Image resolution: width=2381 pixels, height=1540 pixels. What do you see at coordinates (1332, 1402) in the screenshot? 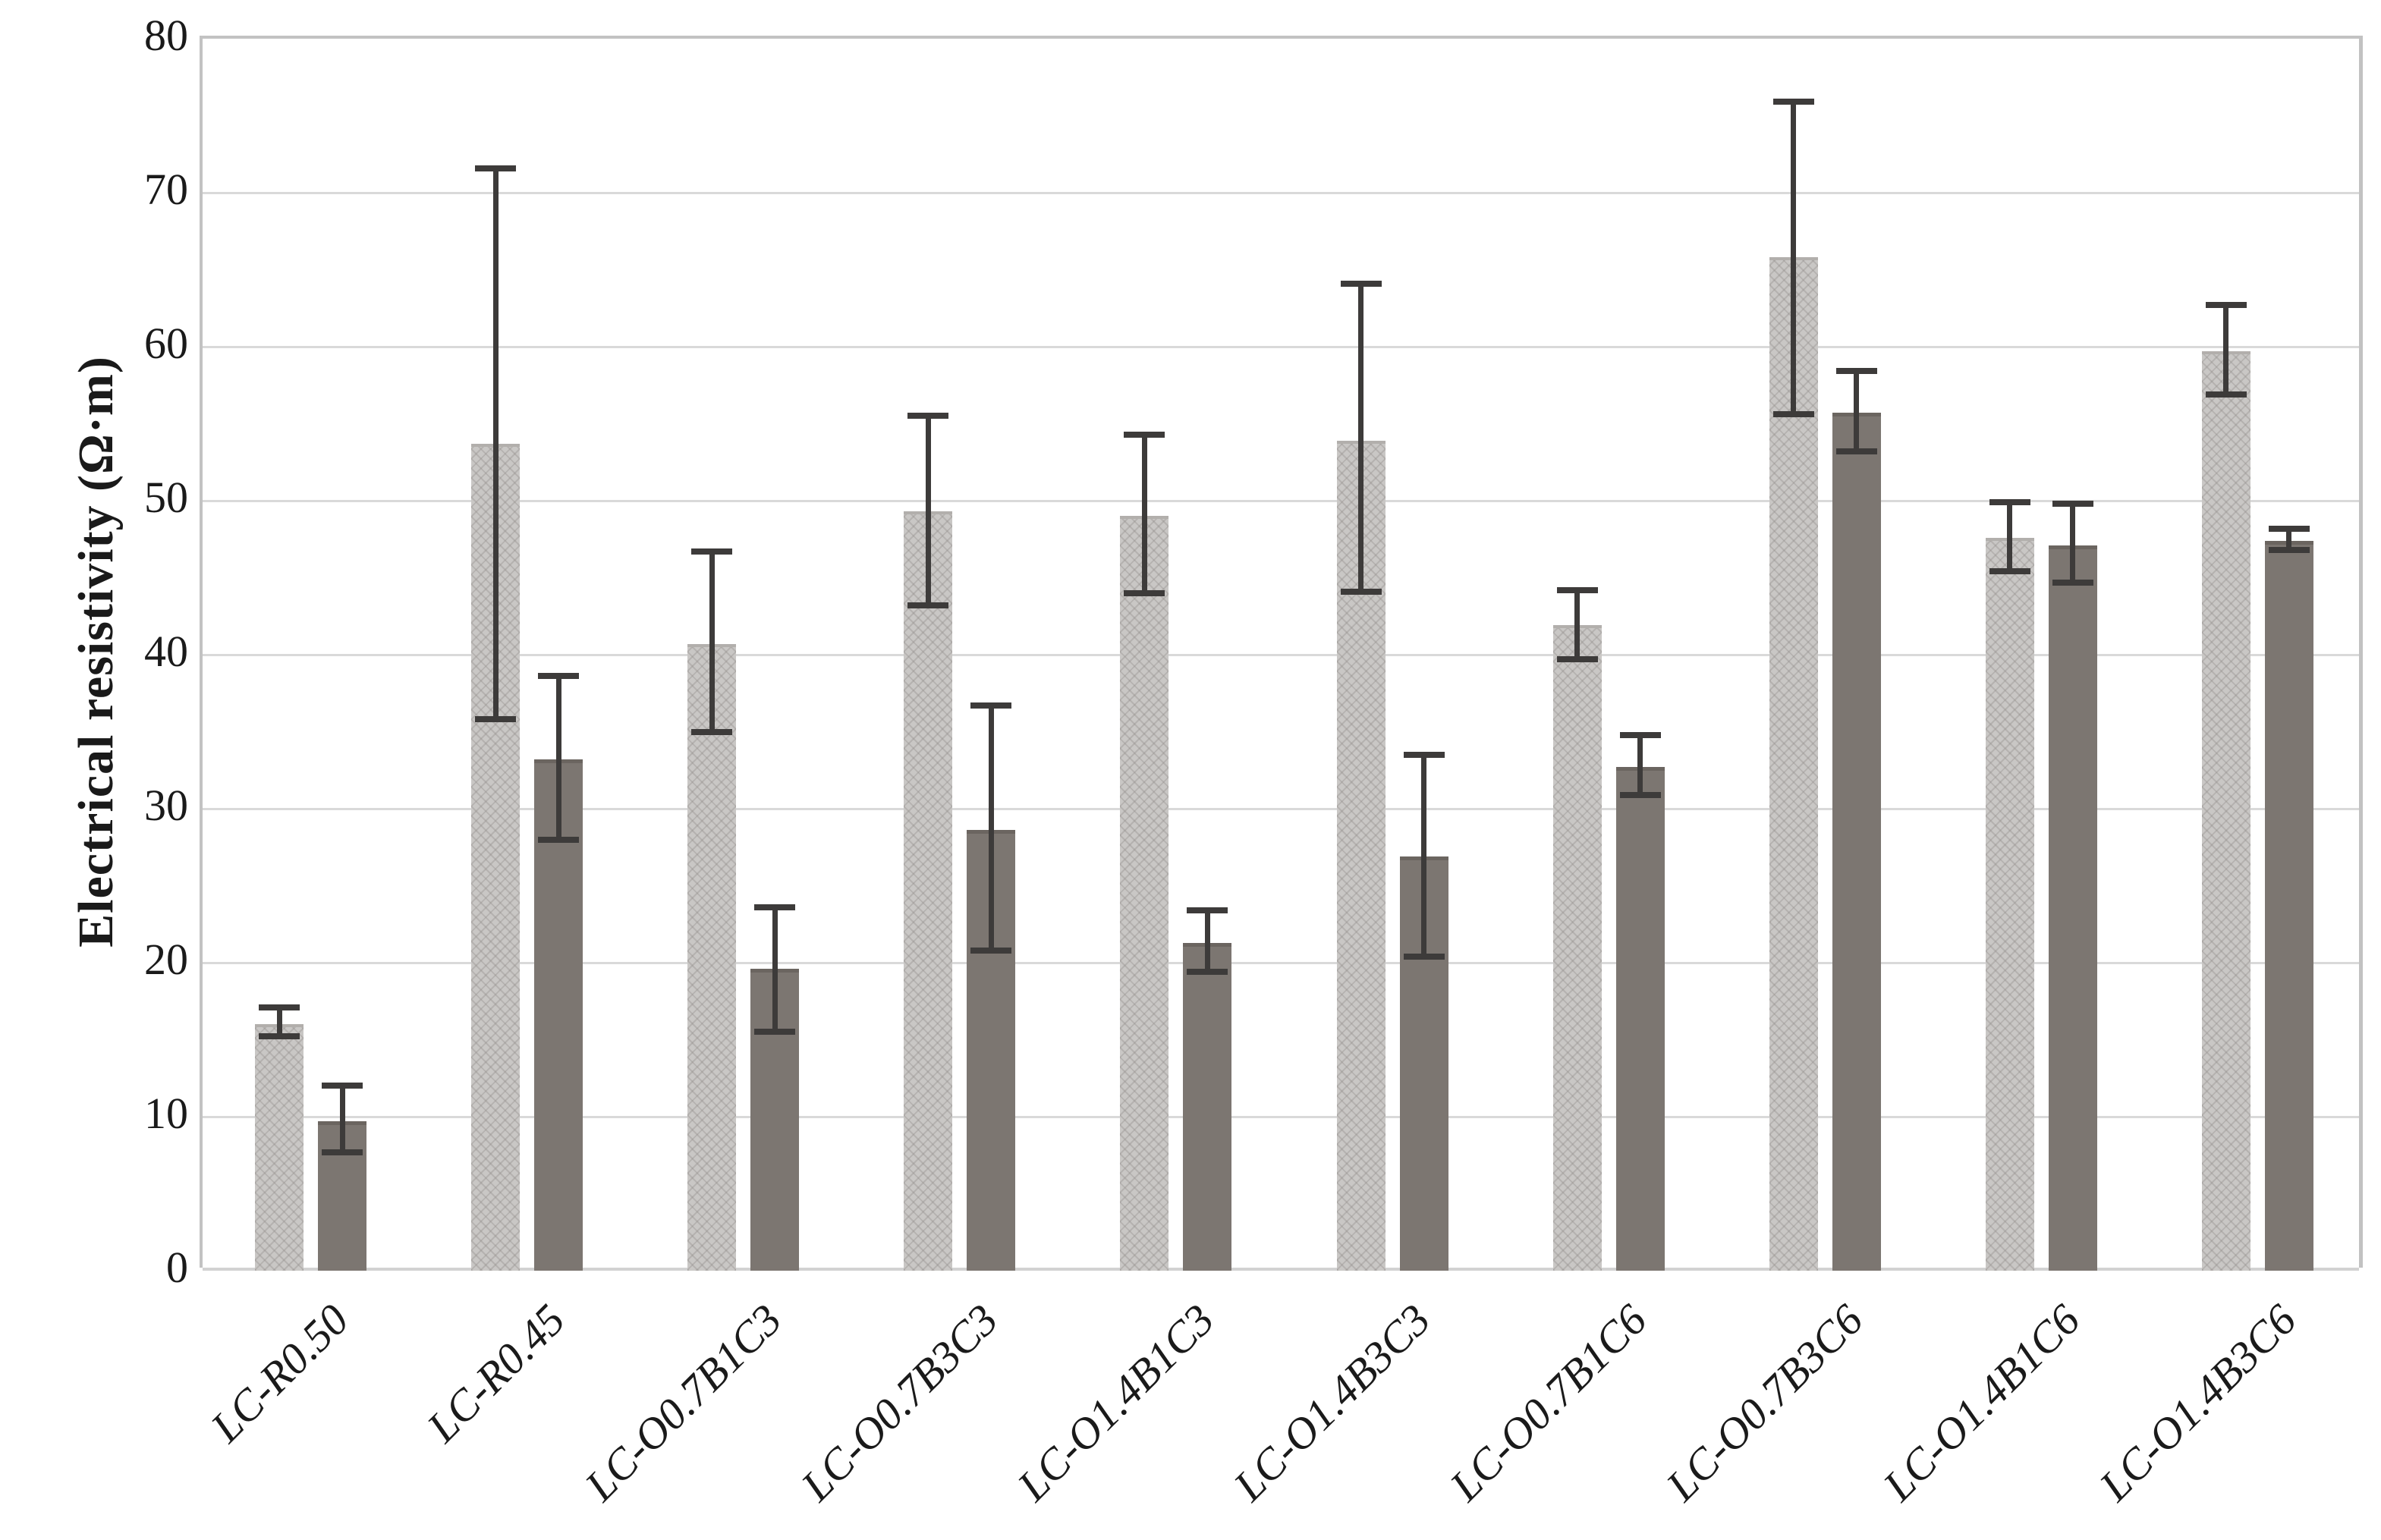
I see `x-tick-label-text: LC-O1.4B3C3` at bounding box center [1332, 1402].